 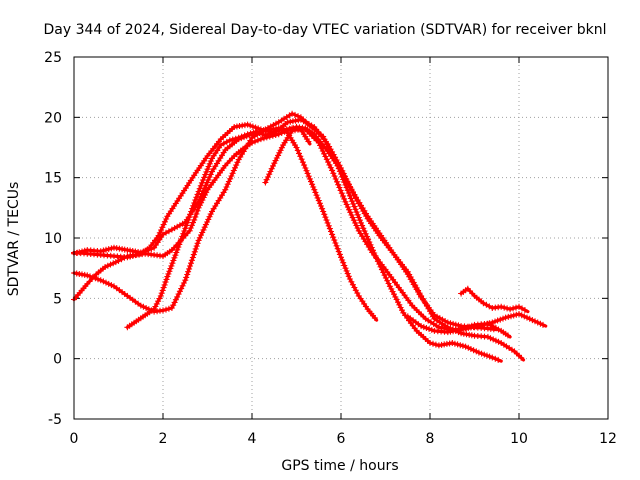 What do you see at coordinates (55, 420) in the screenshot?
I see `y-tick-label: -5` at bounding box center [55, 420].